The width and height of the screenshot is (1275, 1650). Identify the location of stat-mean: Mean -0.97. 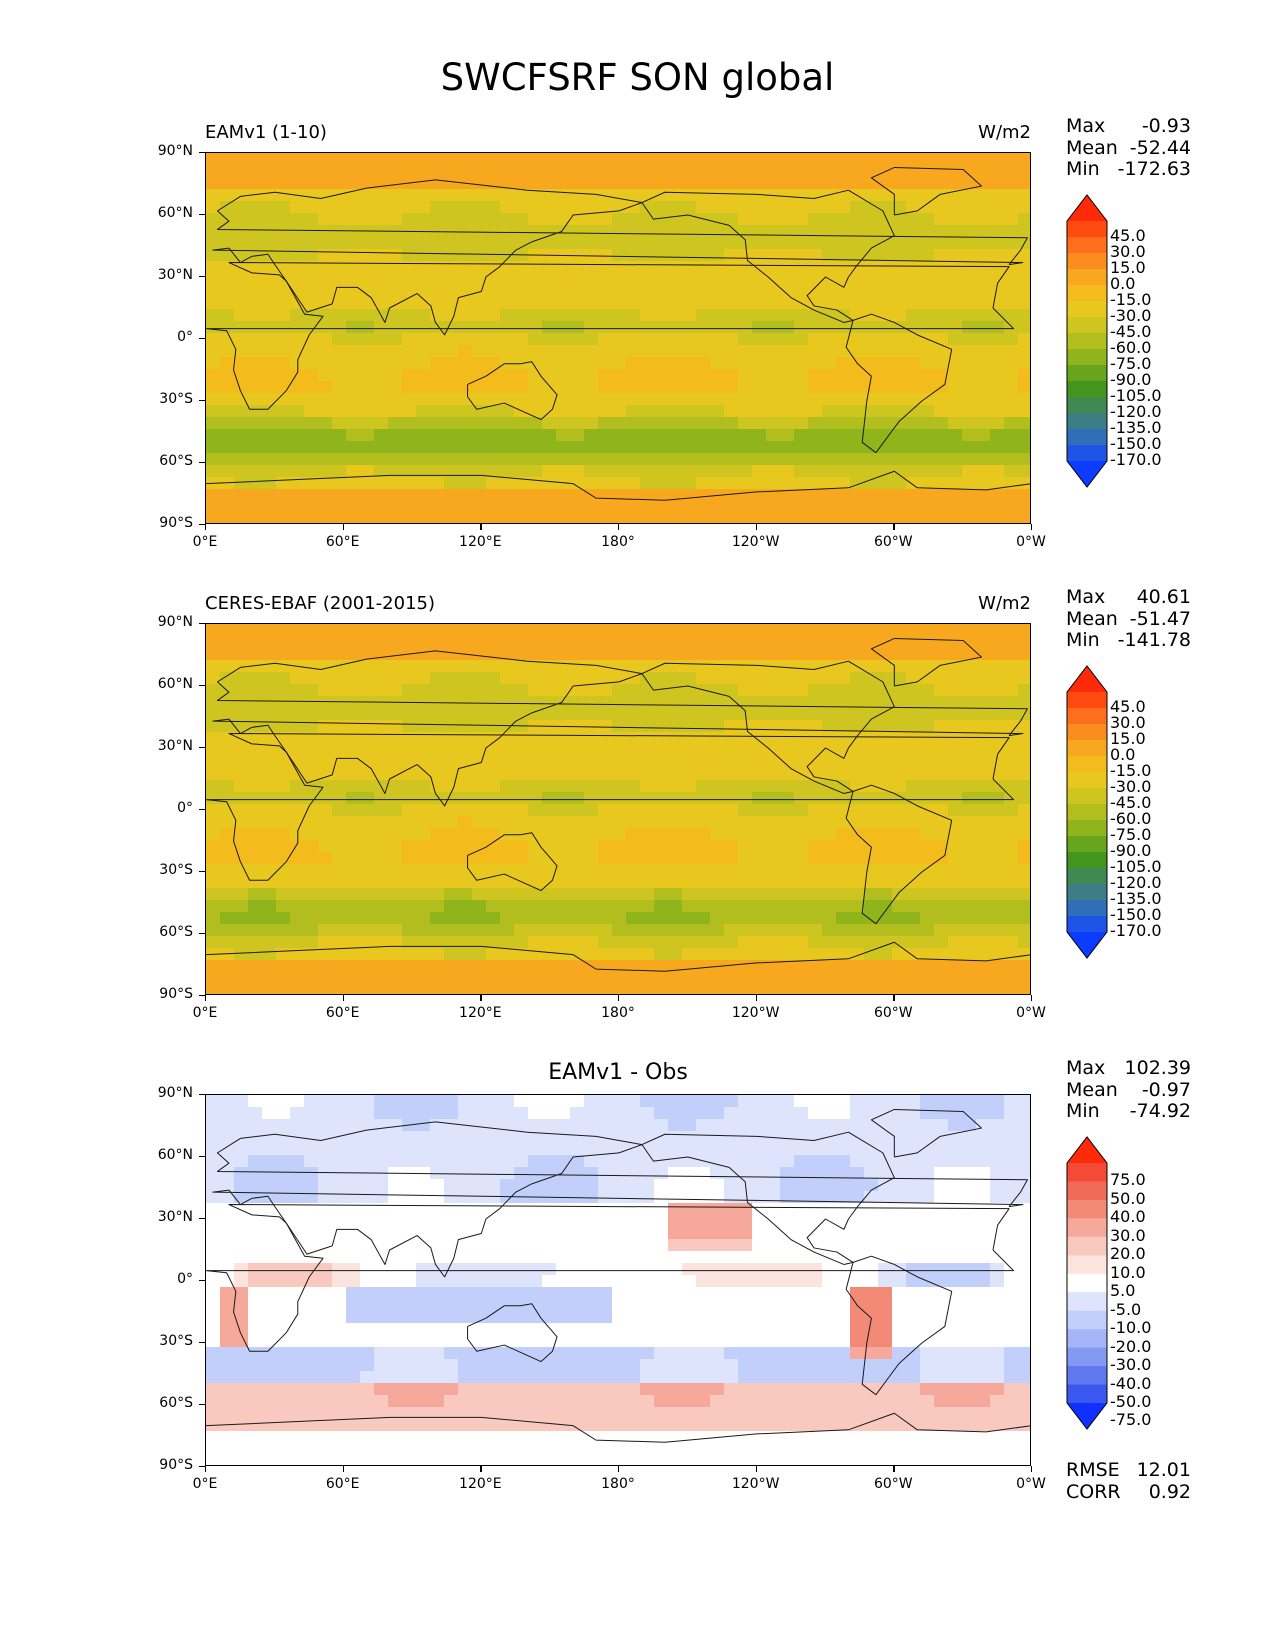
(1128, 1090).